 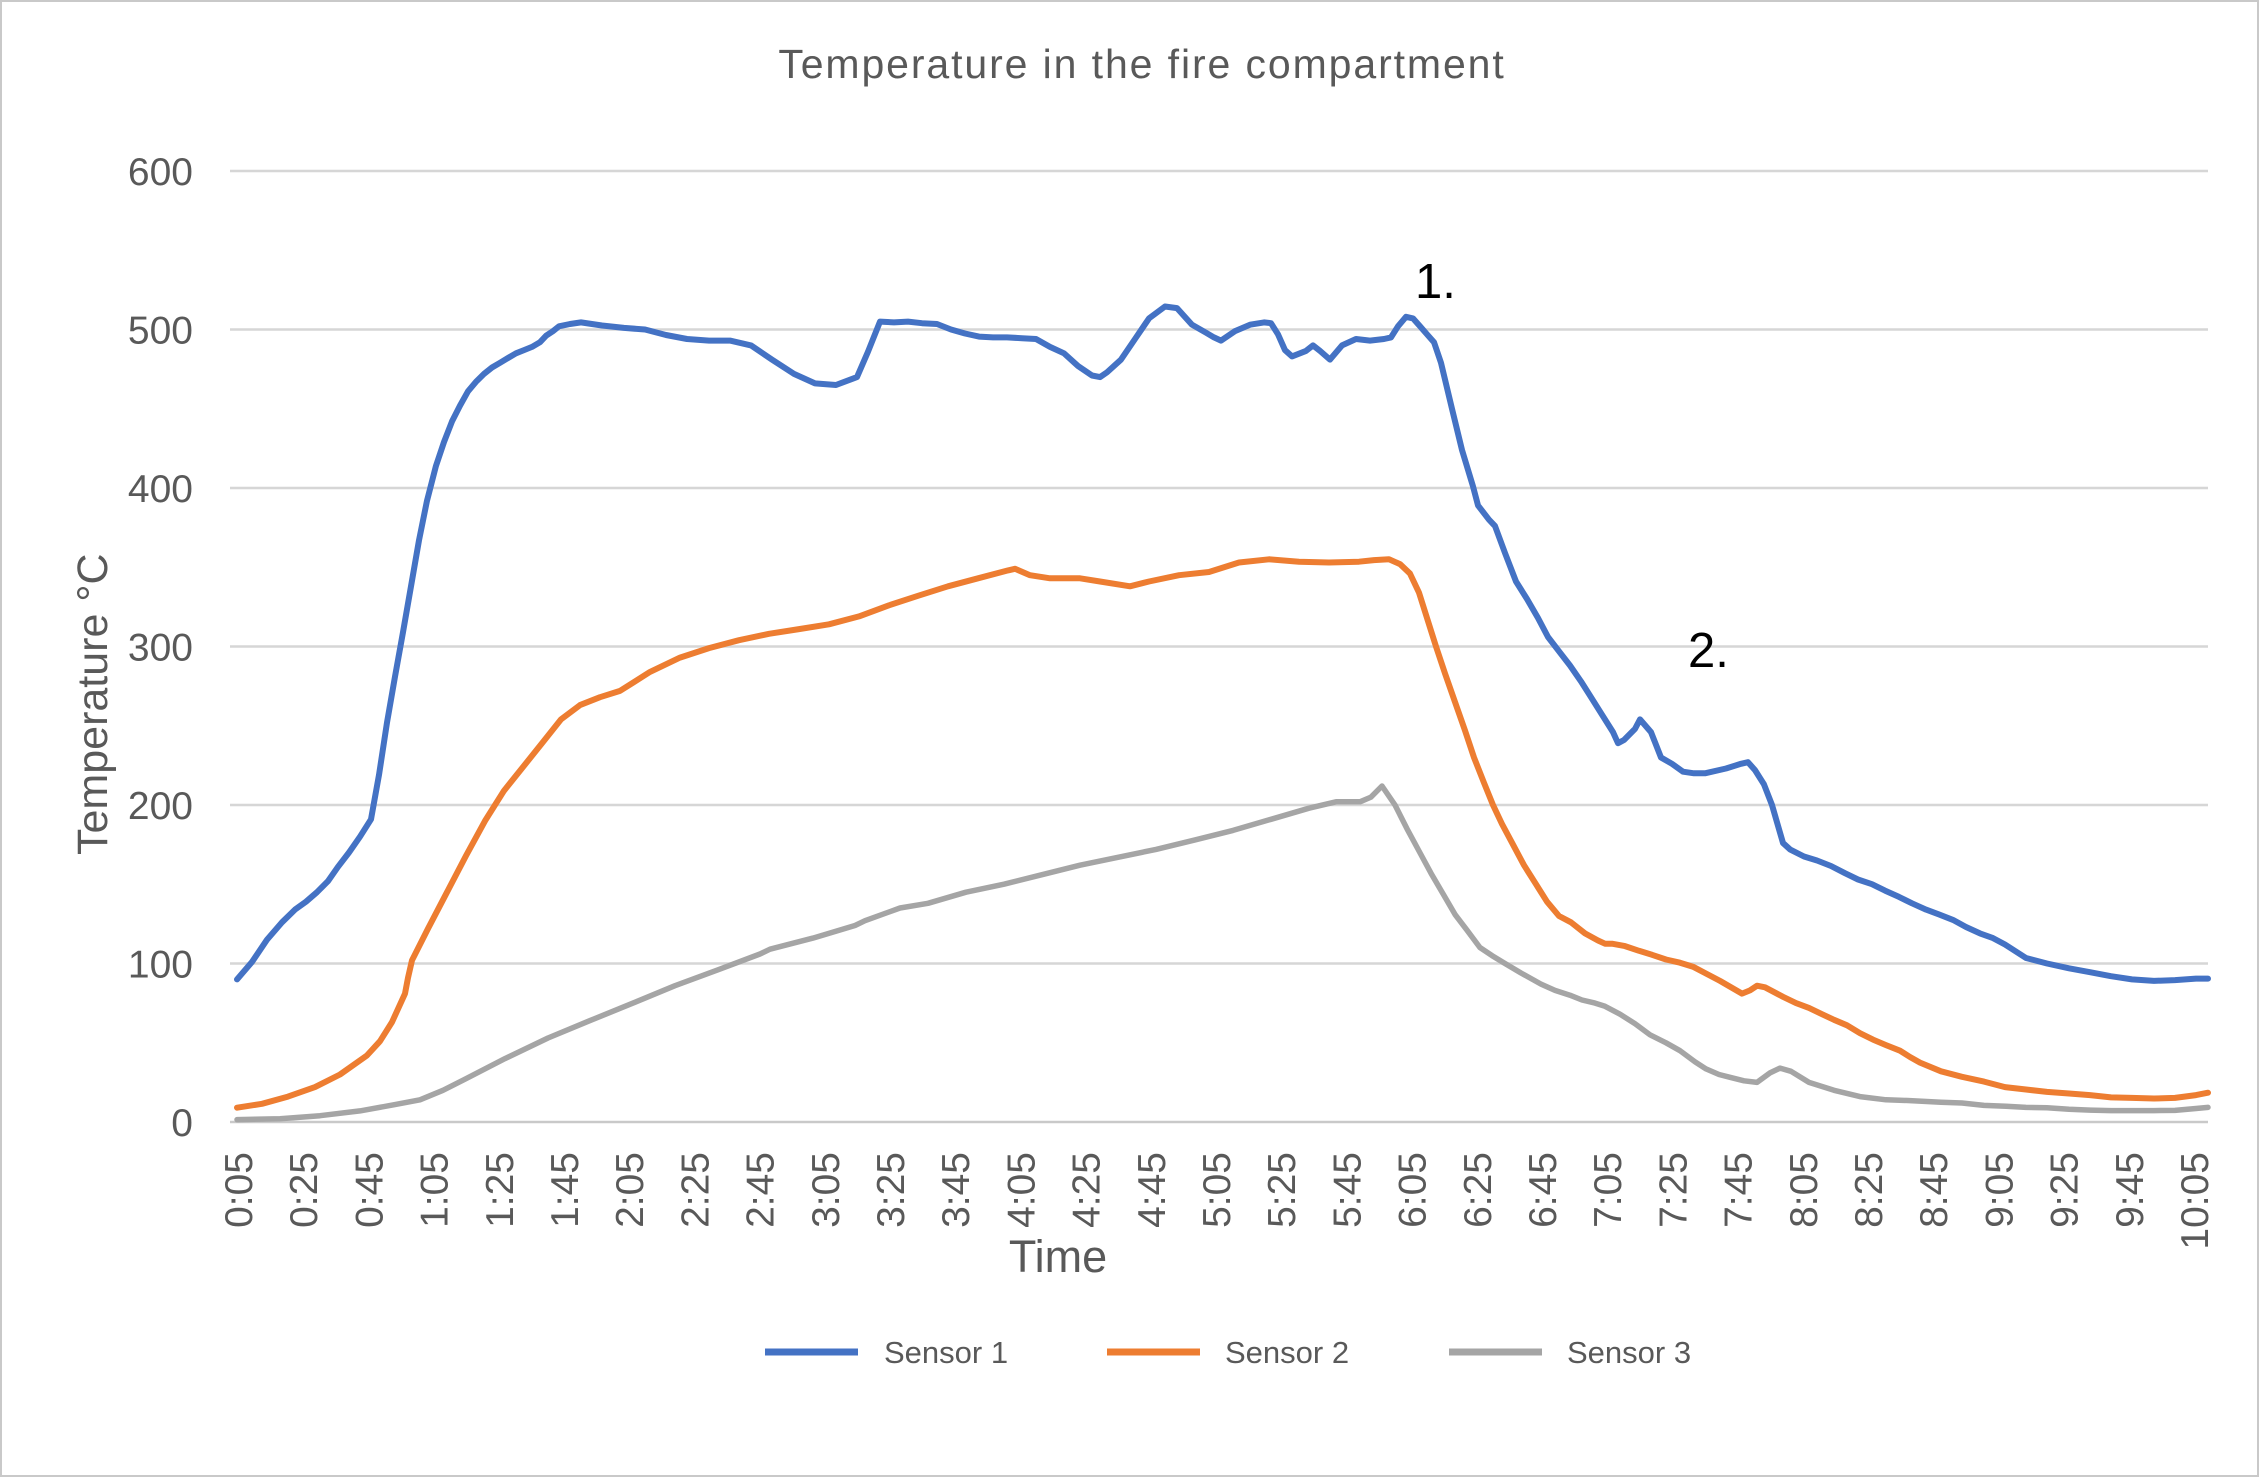 I want to click on svg-text: Time, so click(x=1058, y=1256).